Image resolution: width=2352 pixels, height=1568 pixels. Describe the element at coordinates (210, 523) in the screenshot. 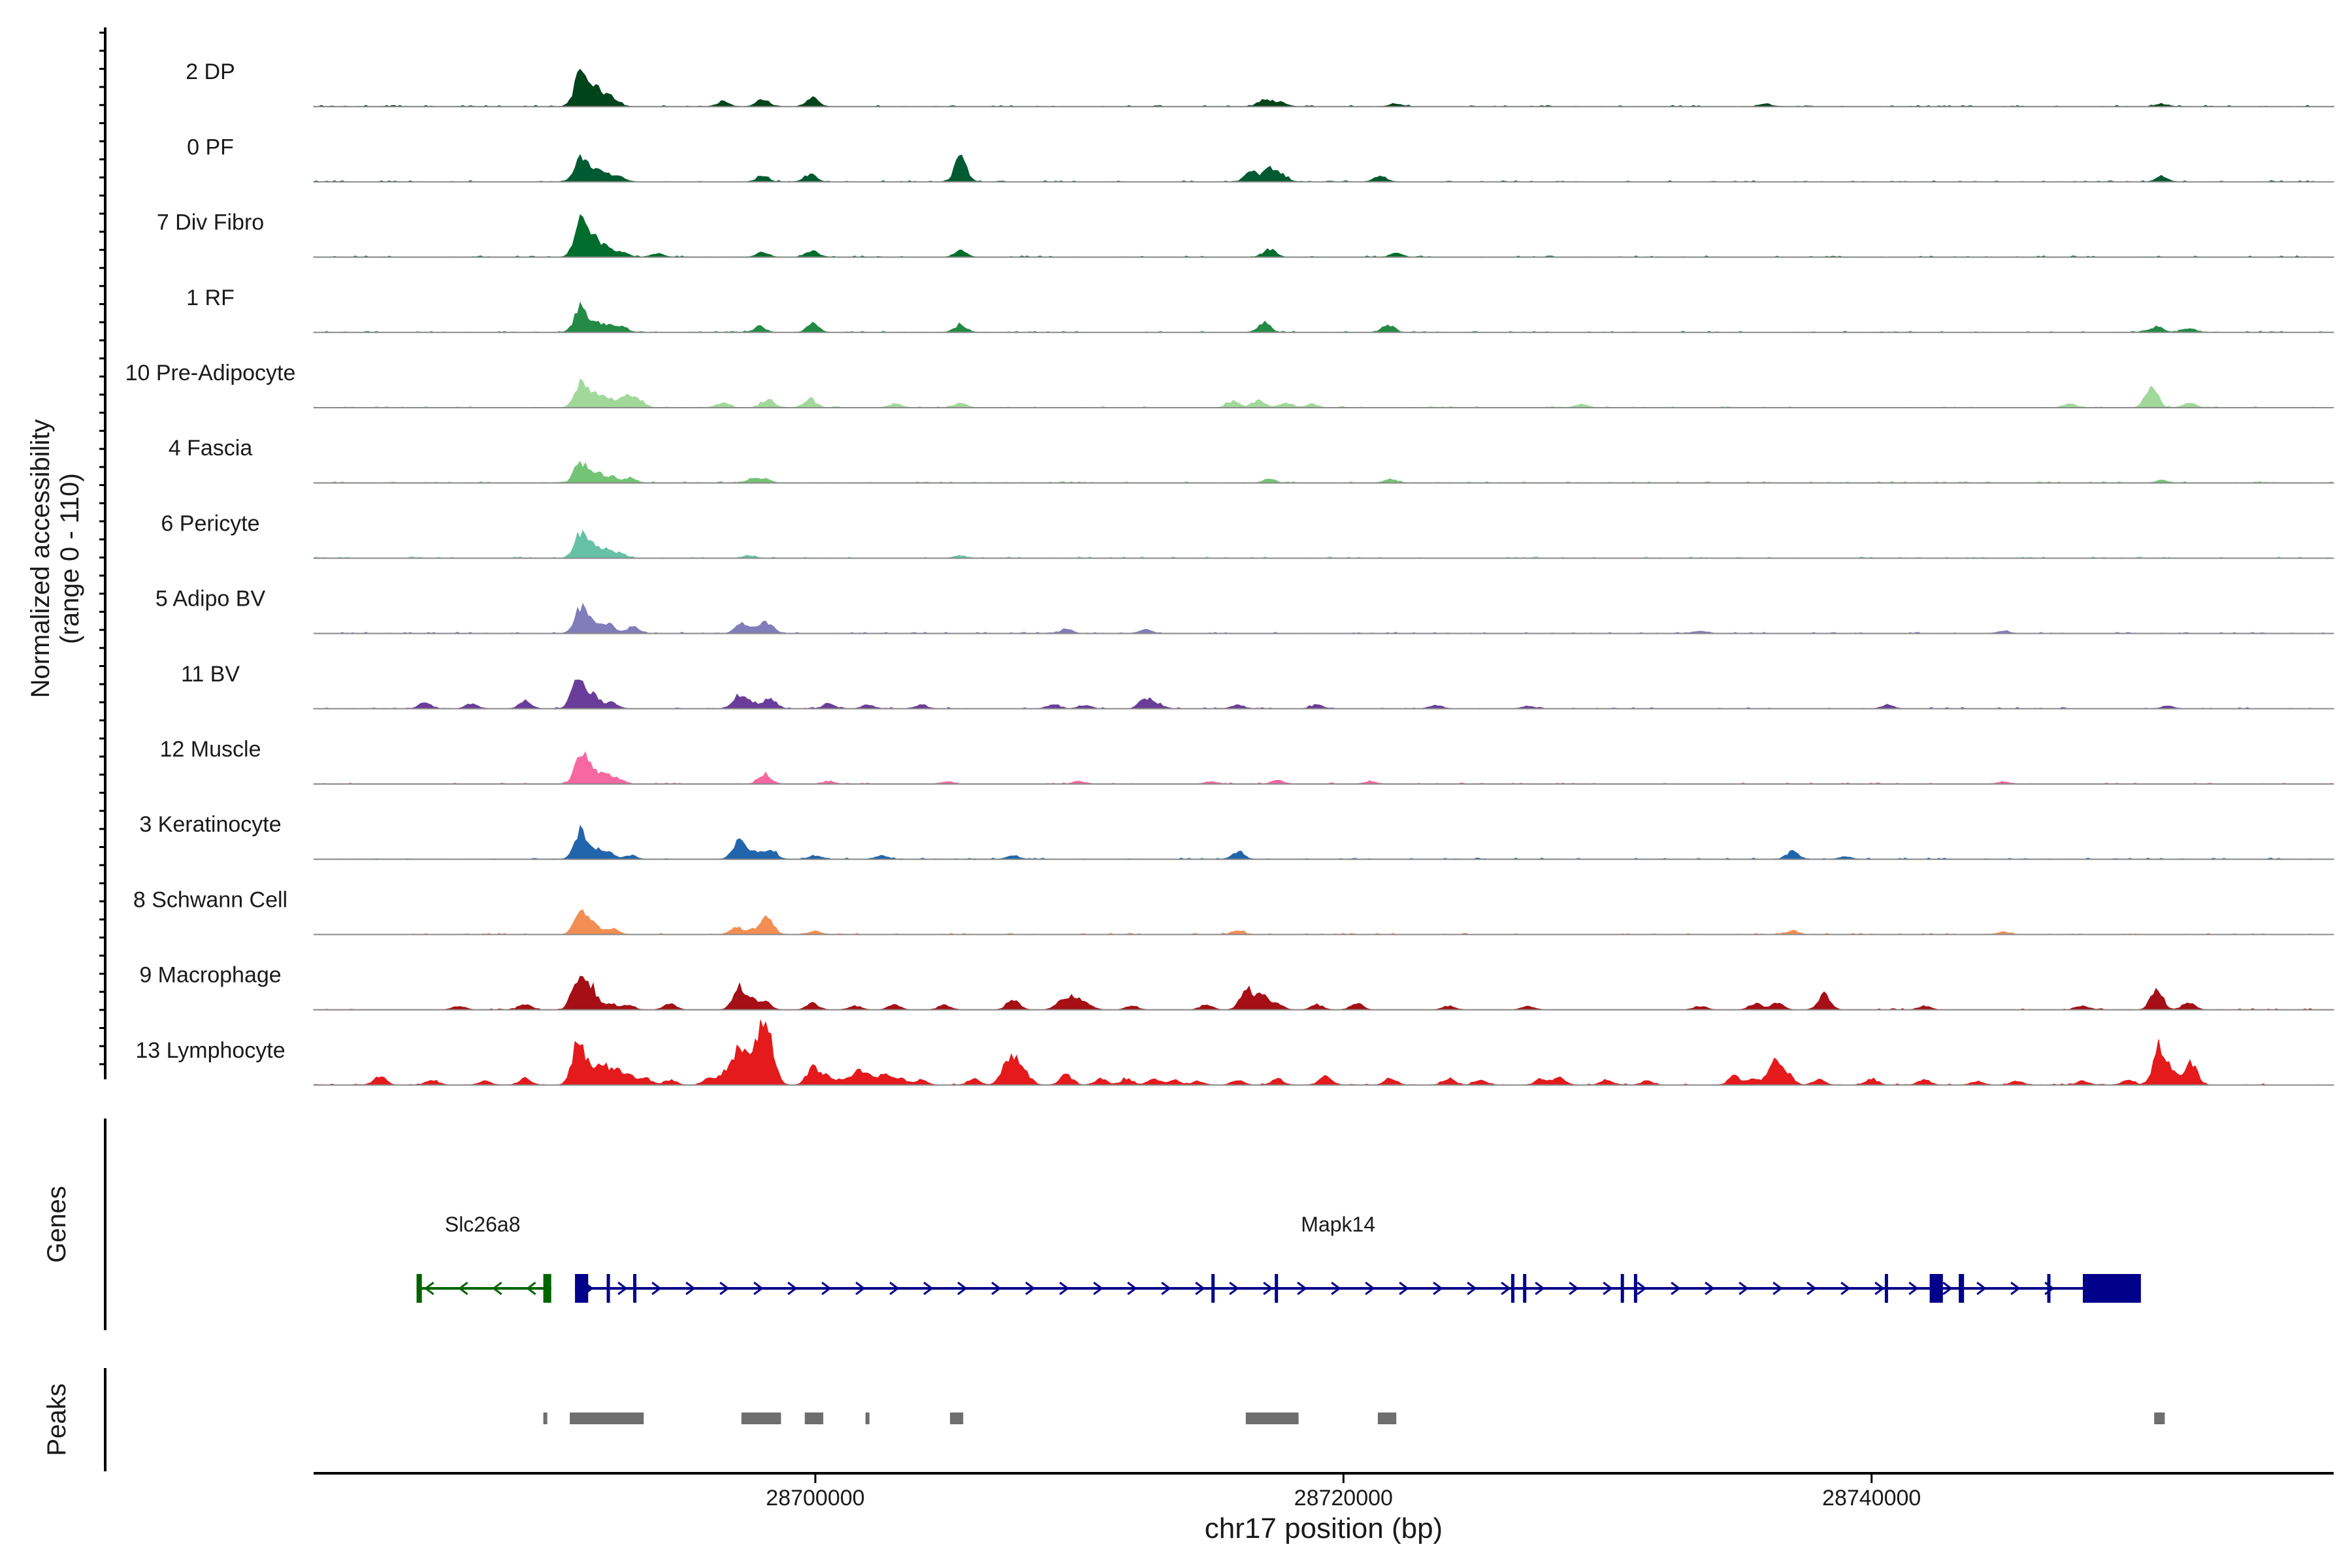

I see `track-label: 6 Pericyte` at that location.